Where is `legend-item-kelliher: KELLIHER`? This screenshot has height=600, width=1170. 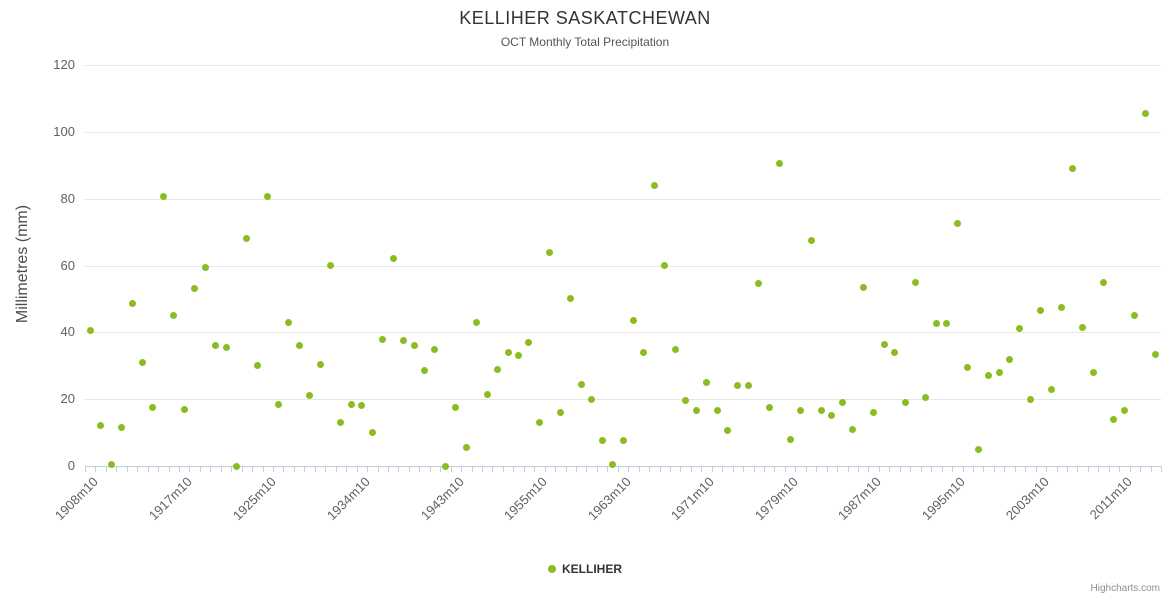 legend-item-kelliher: KELLIHER is located at coordinates (585, 569).